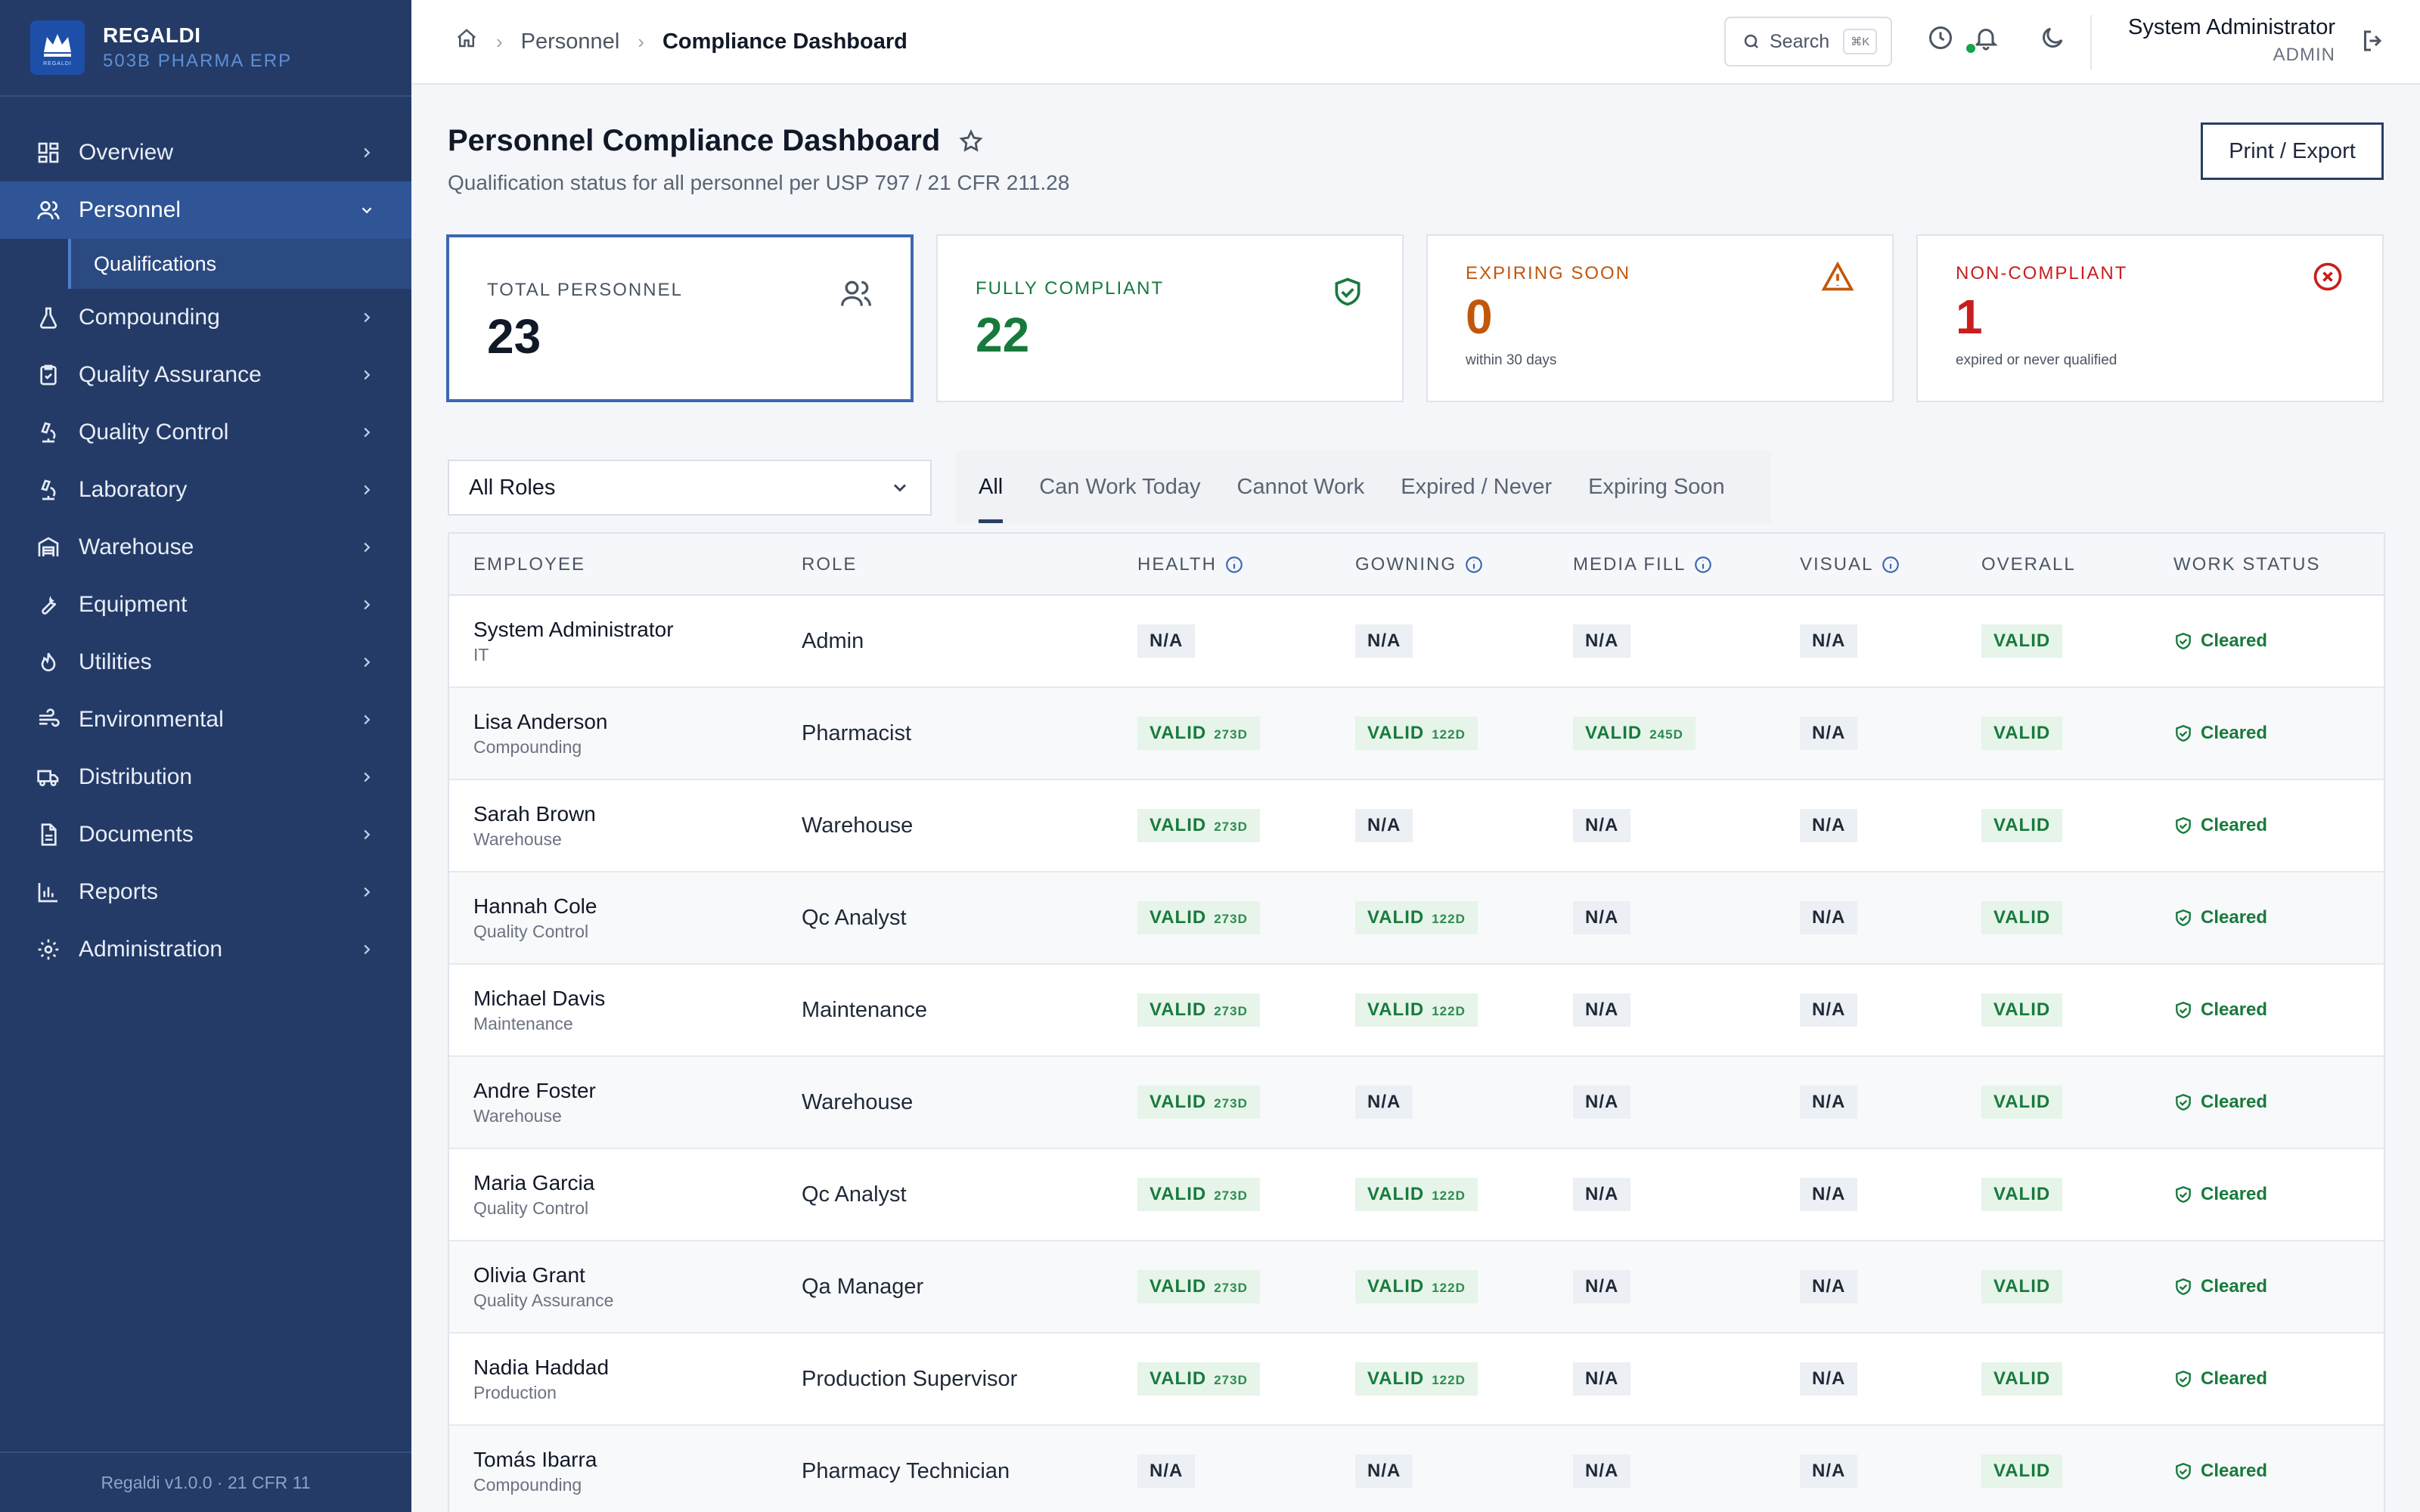  I want to click on sidebar-item-laboratory: Laboratory, so click(205, 490).